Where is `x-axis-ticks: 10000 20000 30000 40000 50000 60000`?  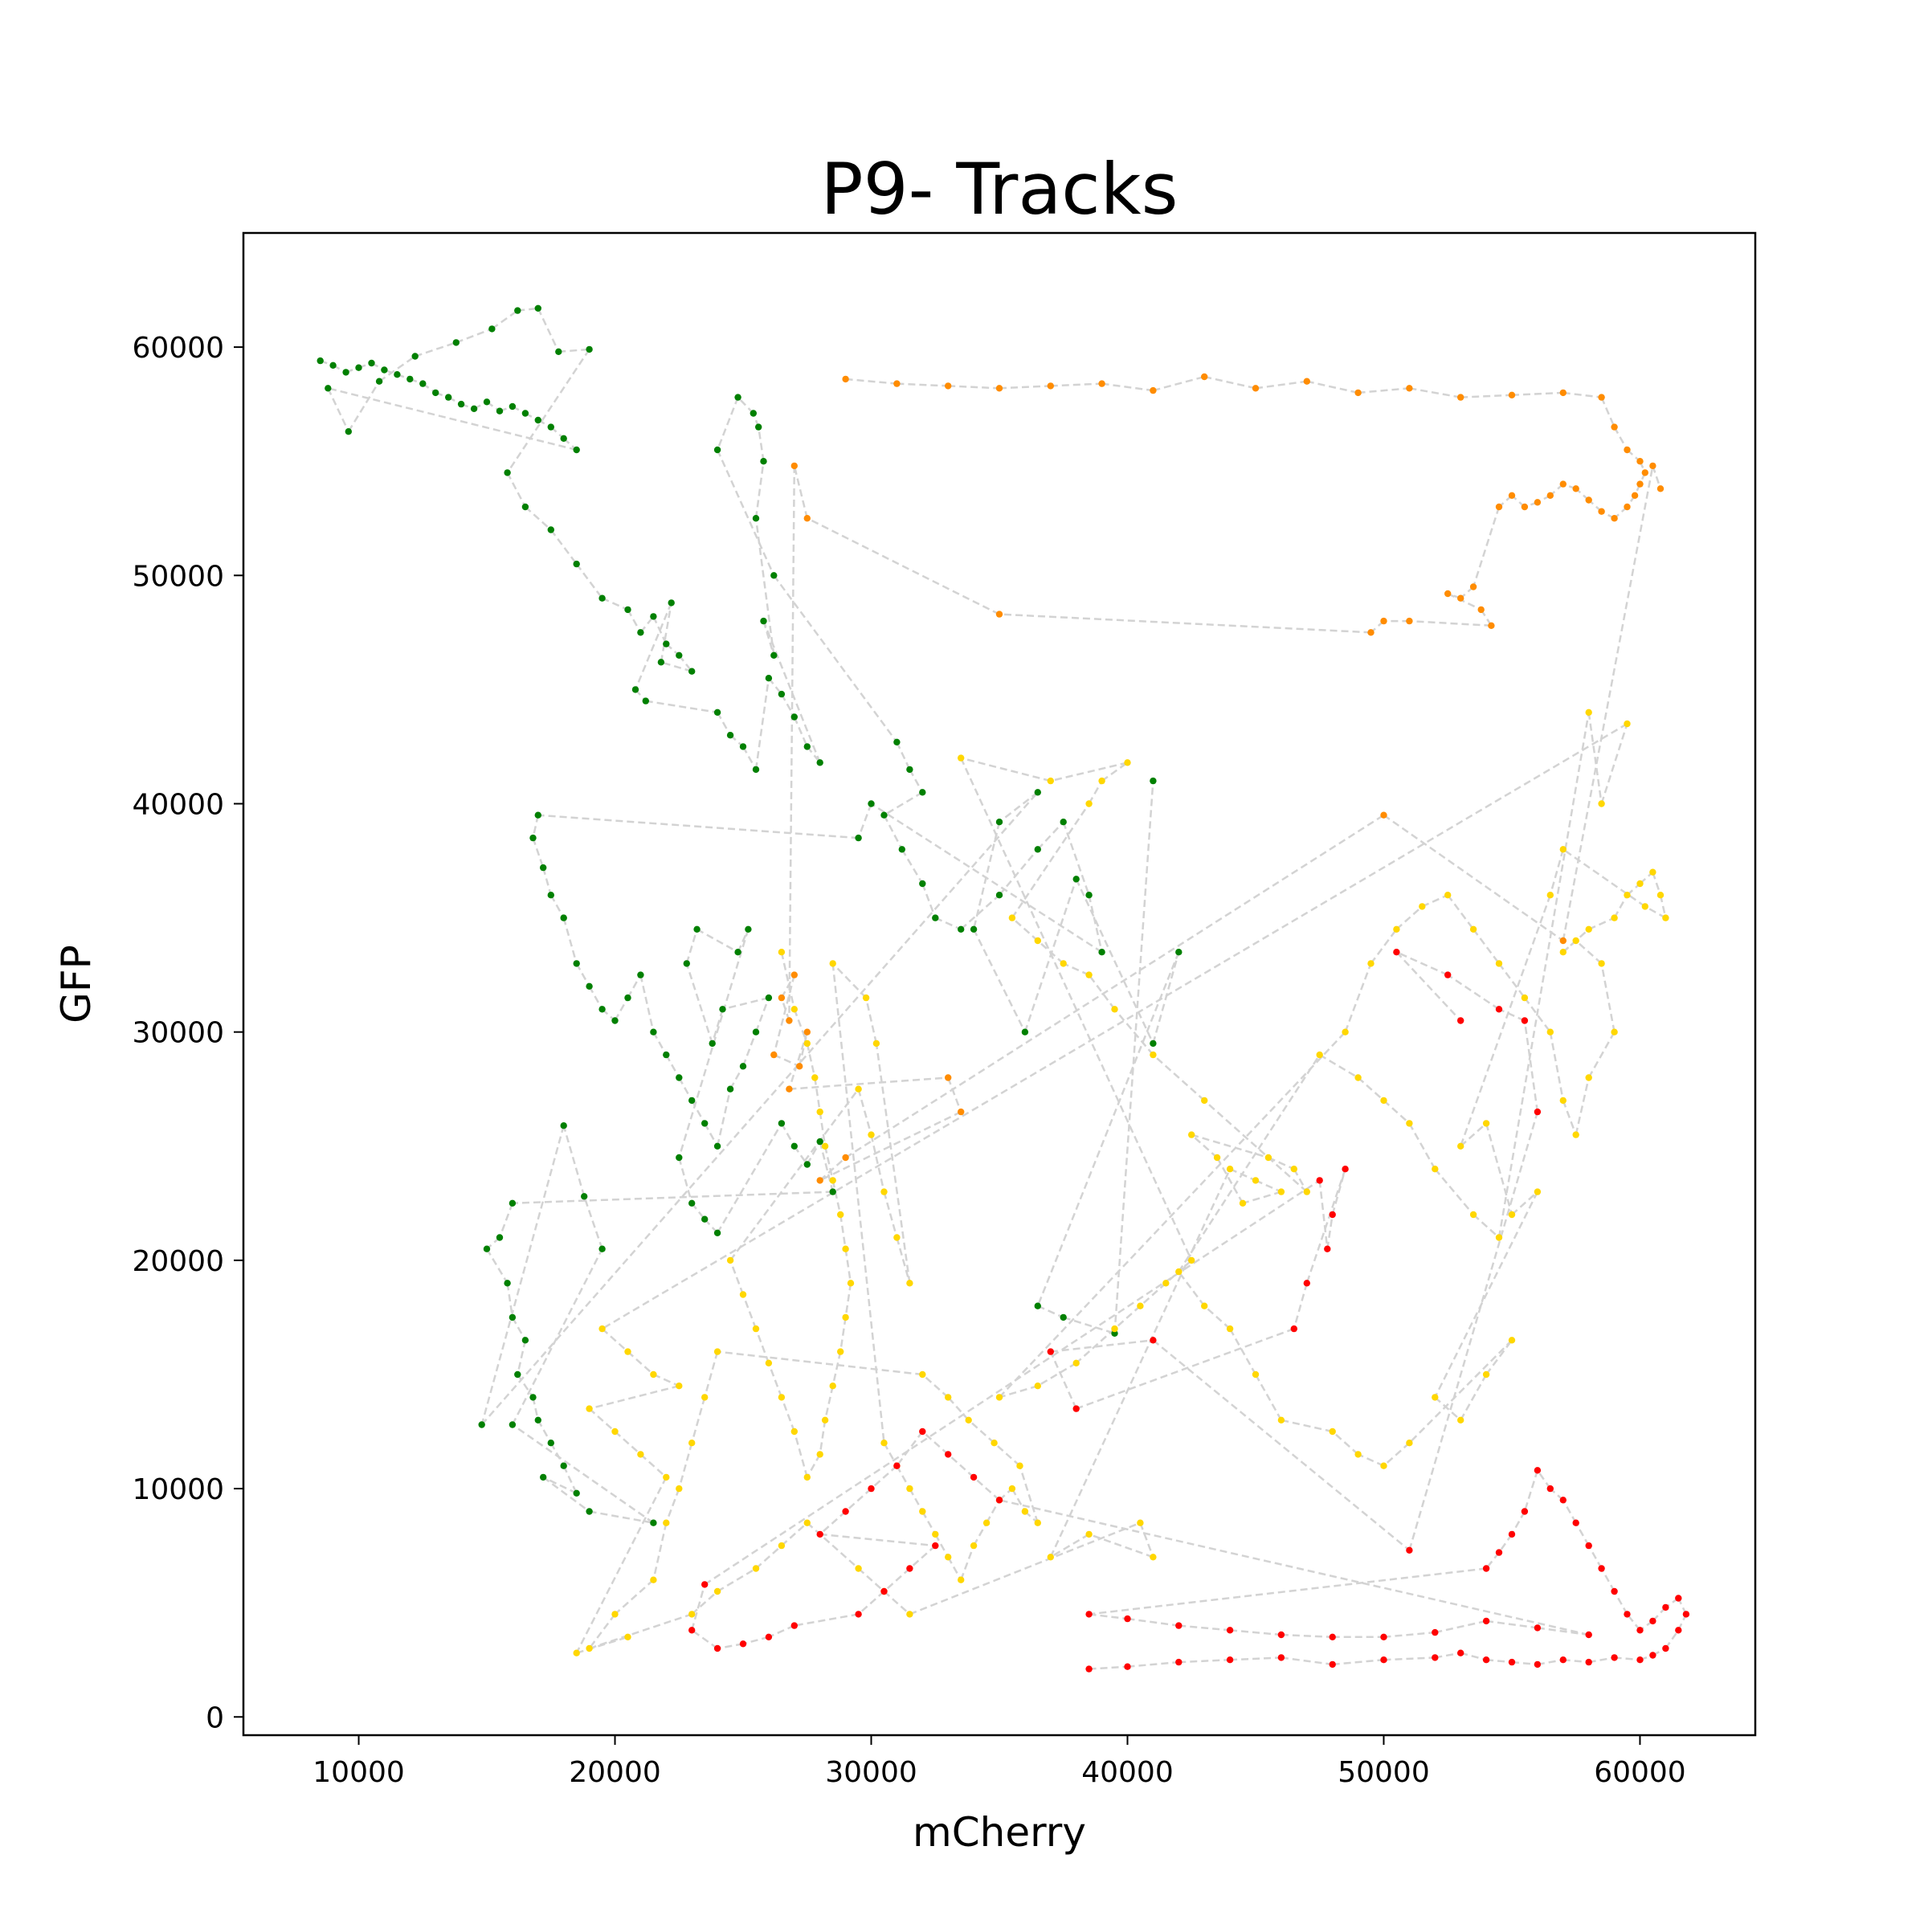
x-axis-ticks: 10000 20000 30000 40000 50000 60000 is located at coordinates (999, 1762).